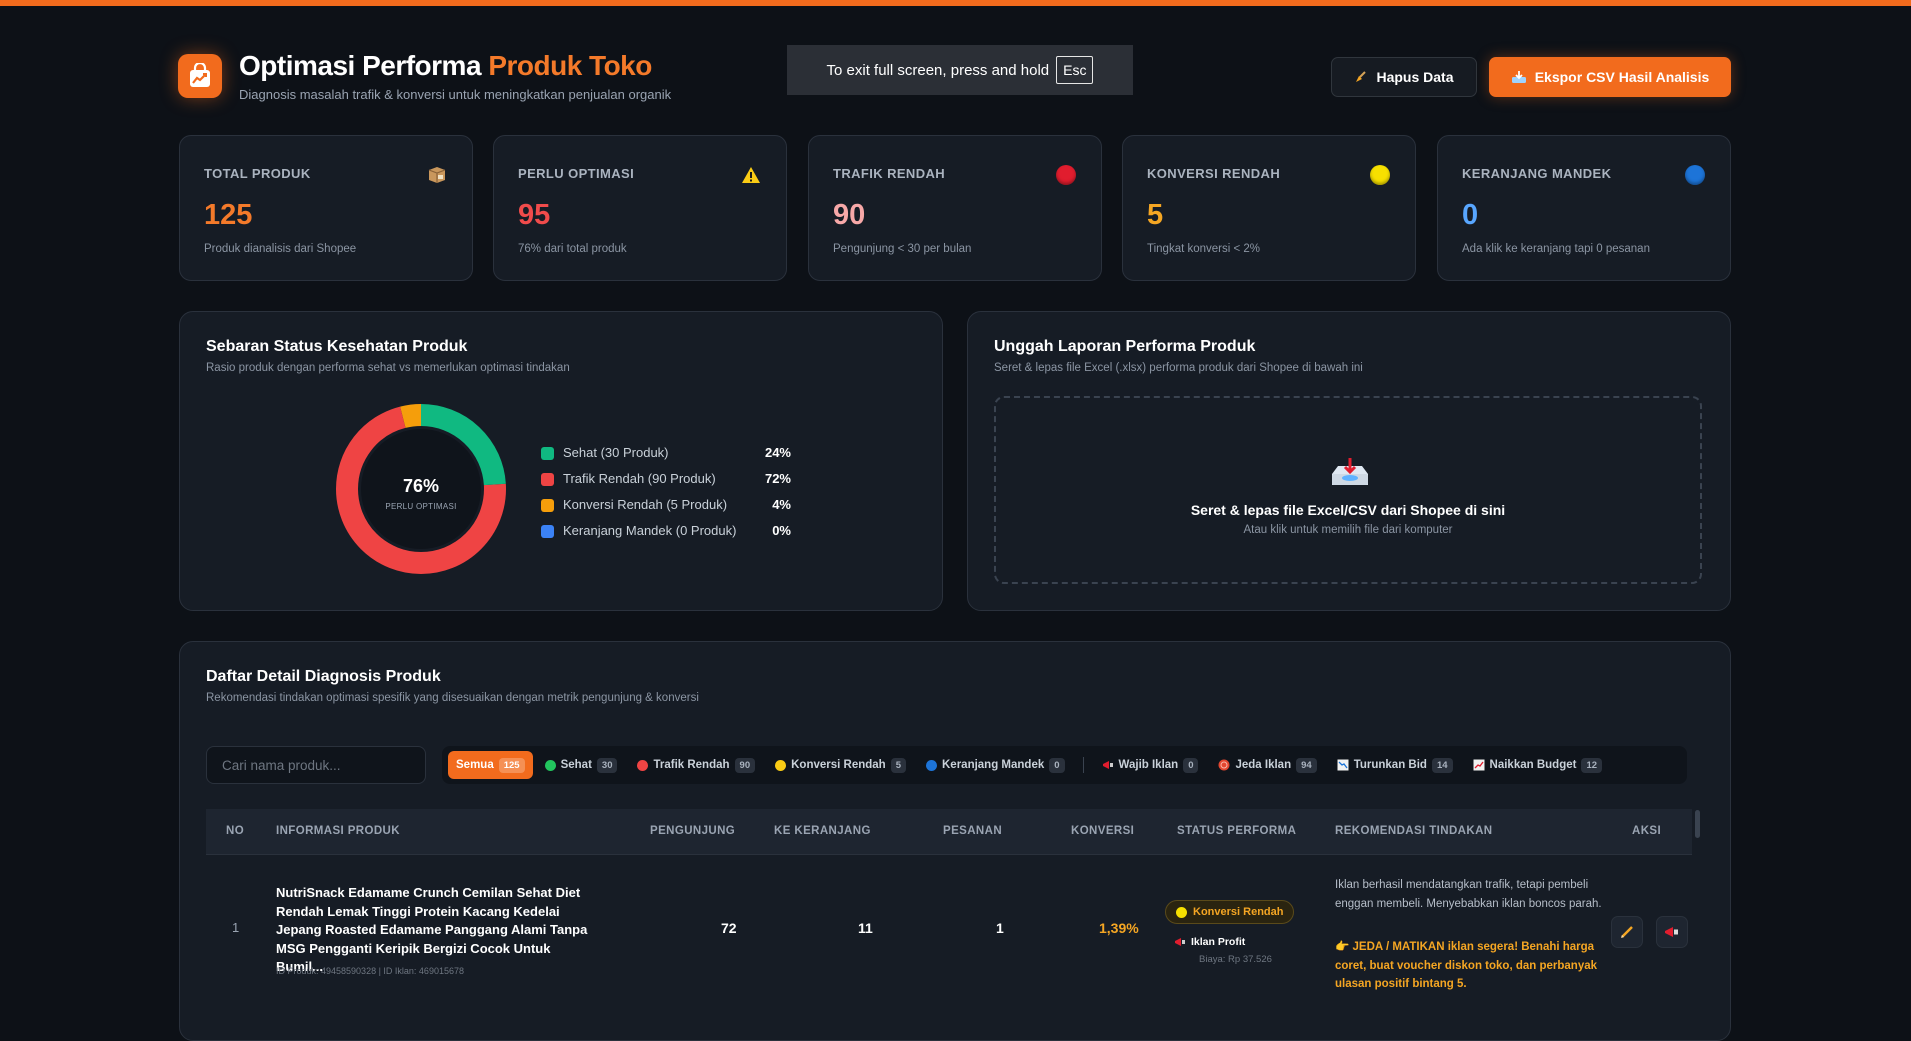 The width and height of the screenshot is (1911, 1041). What do you see at coordinates (421, 506) in the screenshot?
I see `donut-center-caption: PERLU OPTIMASI` at bounding box center [421, 506].